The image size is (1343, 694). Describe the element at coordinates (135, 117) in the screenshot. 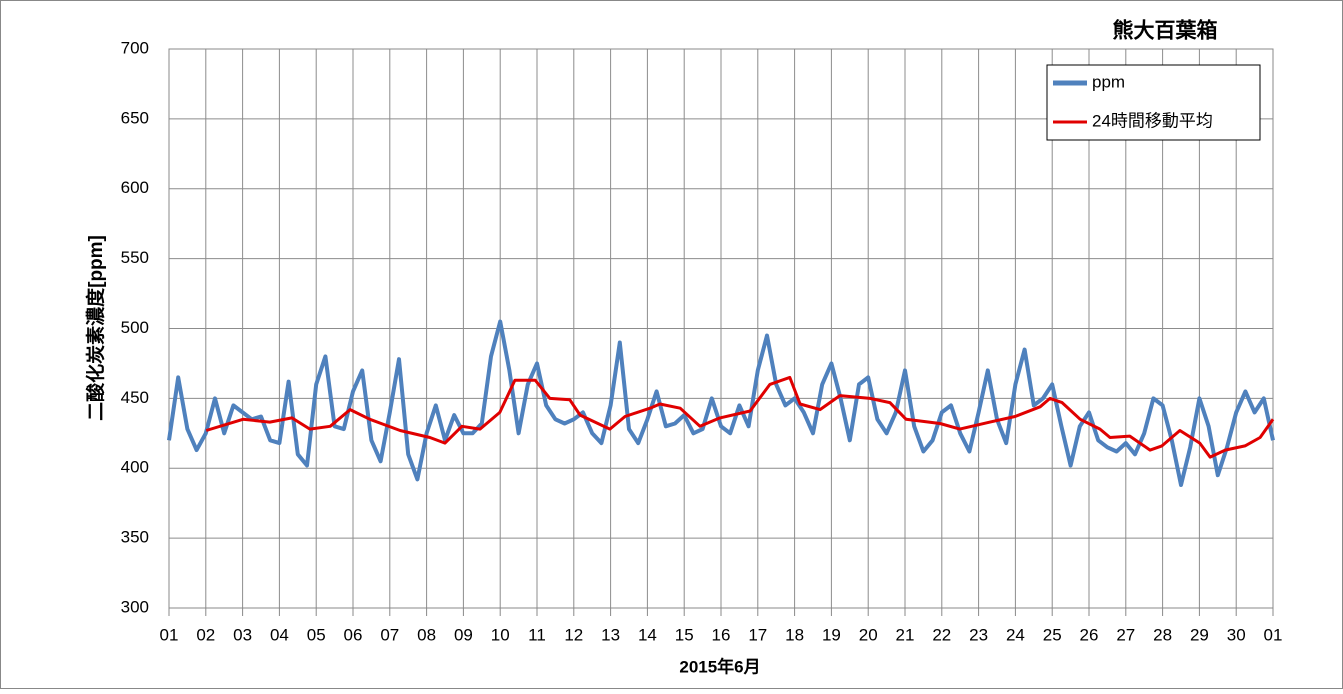

I see `y-tick-label: 650` at that location.